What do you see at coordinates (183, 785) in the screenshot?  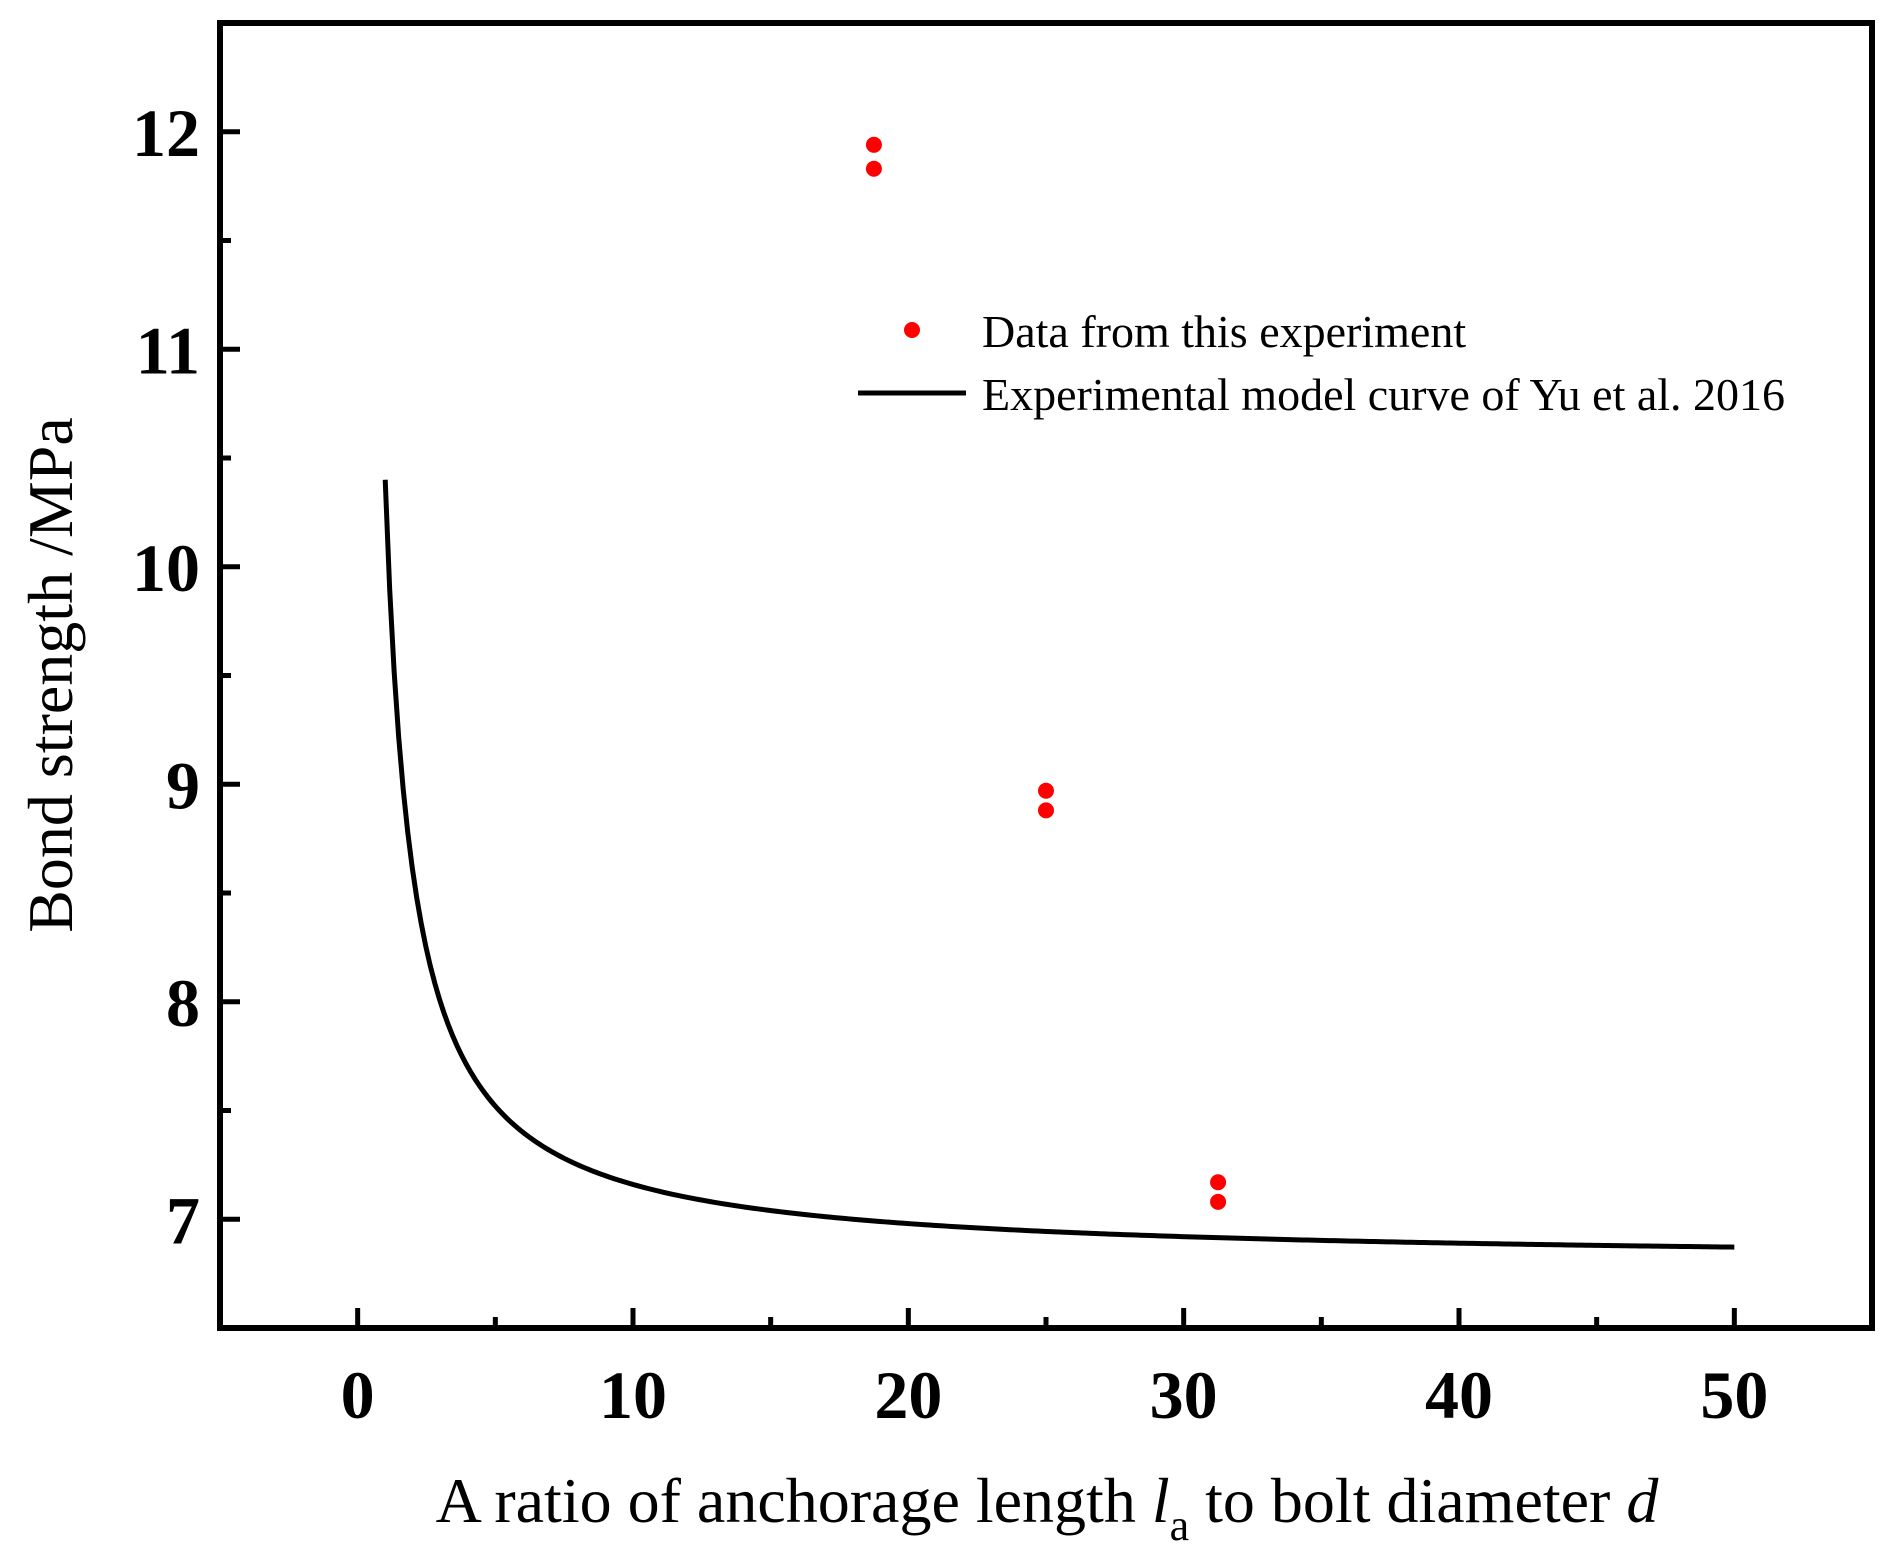 I see `y-tick-label: 9` at bounding box center [183, 785].